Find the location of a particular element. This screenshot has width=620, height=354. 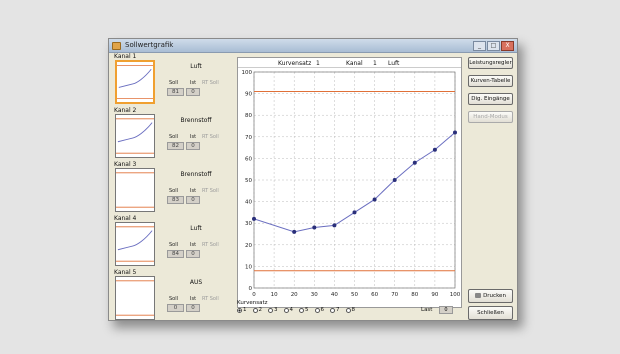

window-title: Sollwertgrafik is located at coordinates (149, 45).